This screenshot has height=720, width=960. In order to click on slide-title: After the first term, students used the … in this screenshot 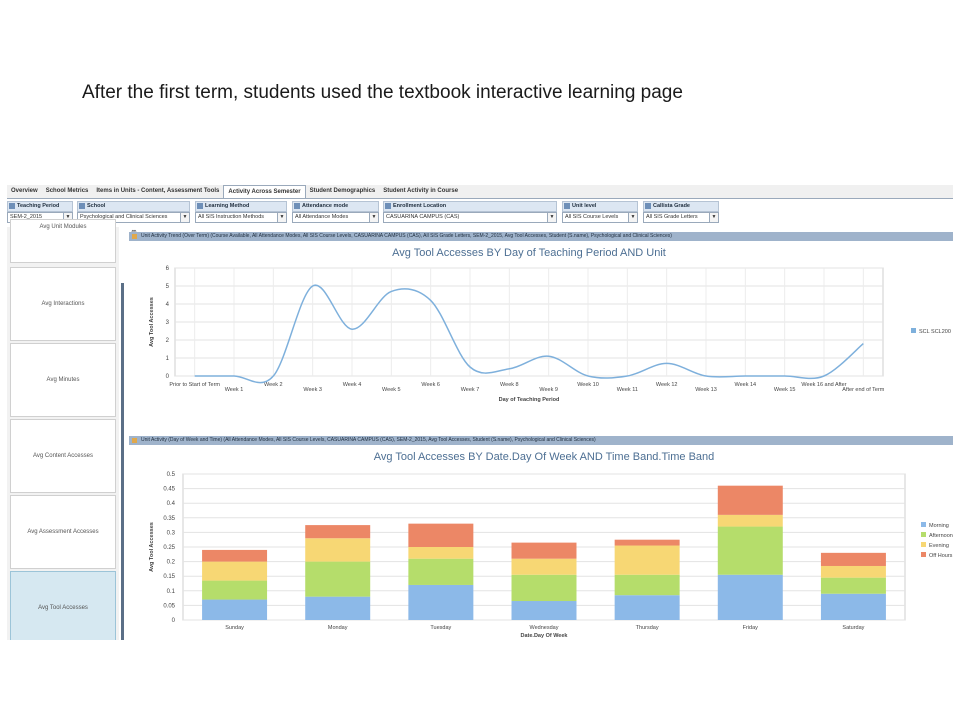, I will do `click(382, 92)`.